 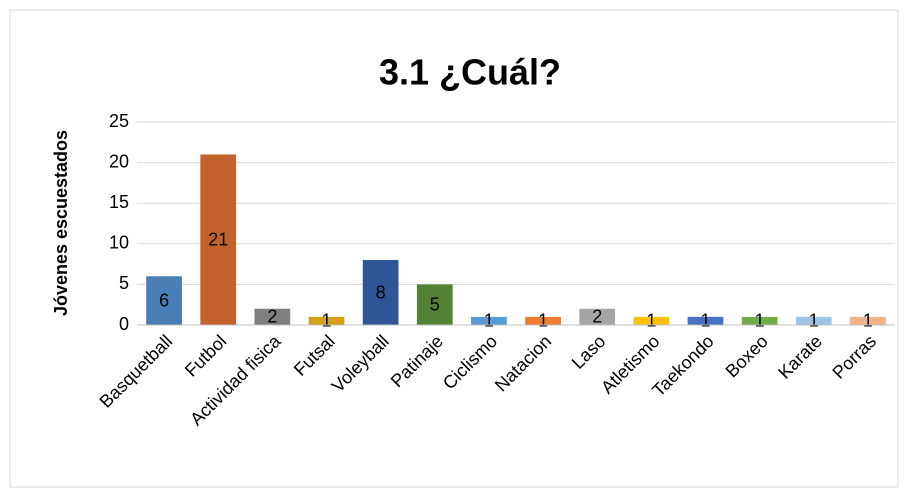 I want to click on y-tick-label: 0, so click(x=124, y=324).